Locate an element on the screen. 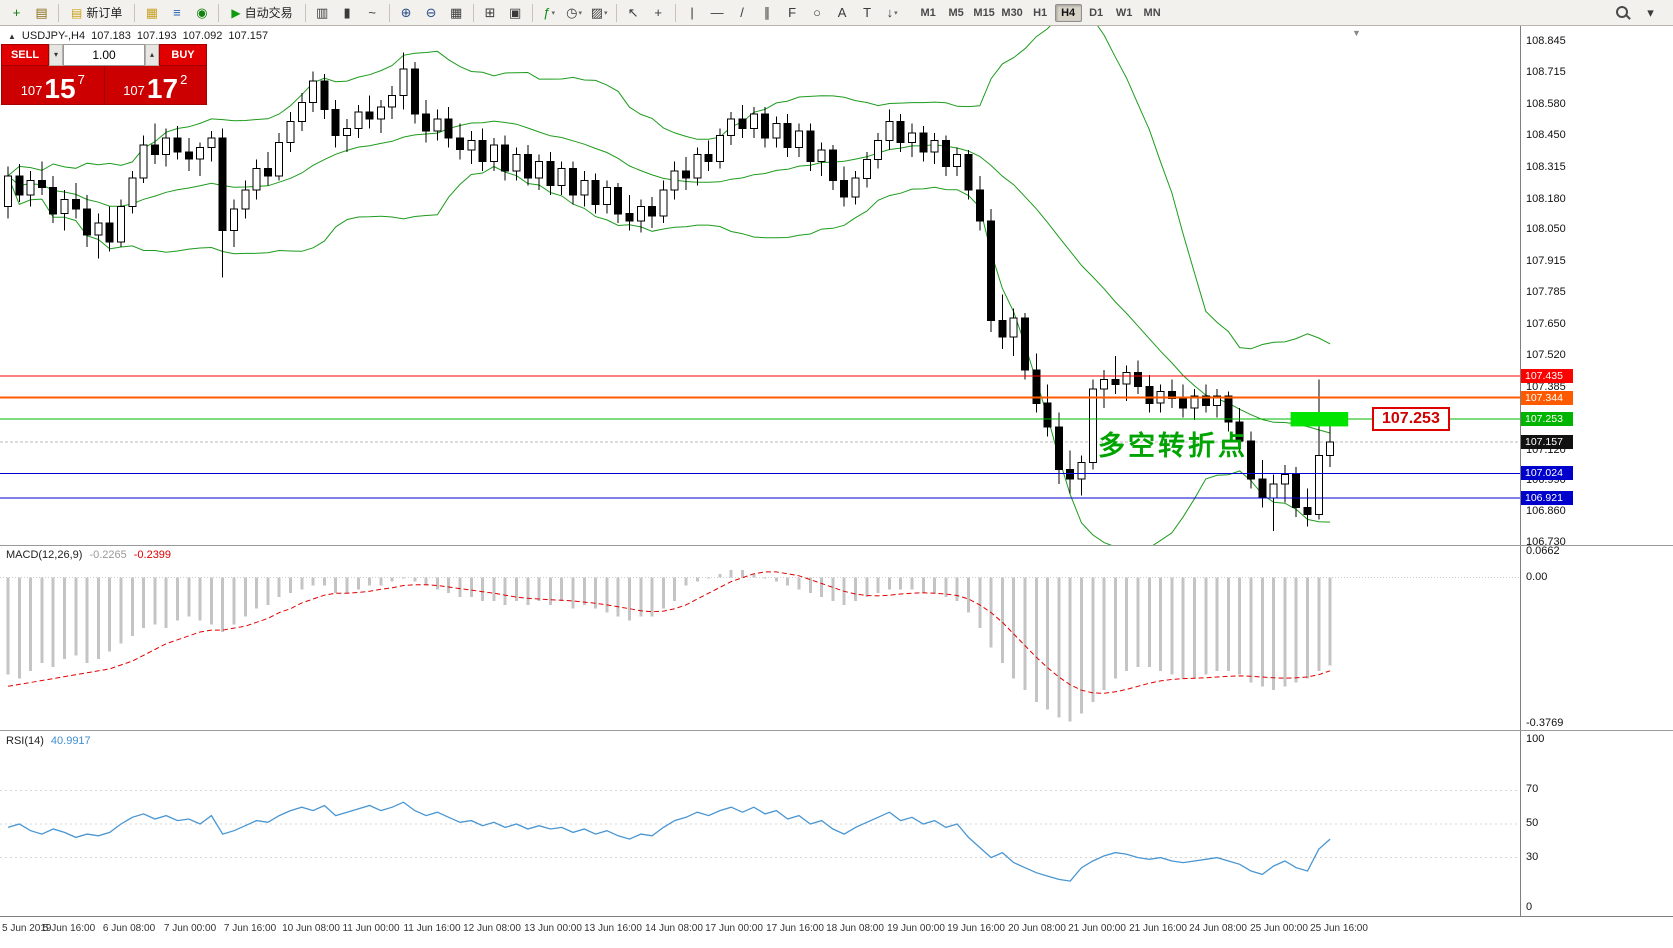  time-axis-label: 19 Jun 00:00 is located at coordinates (916, 928).